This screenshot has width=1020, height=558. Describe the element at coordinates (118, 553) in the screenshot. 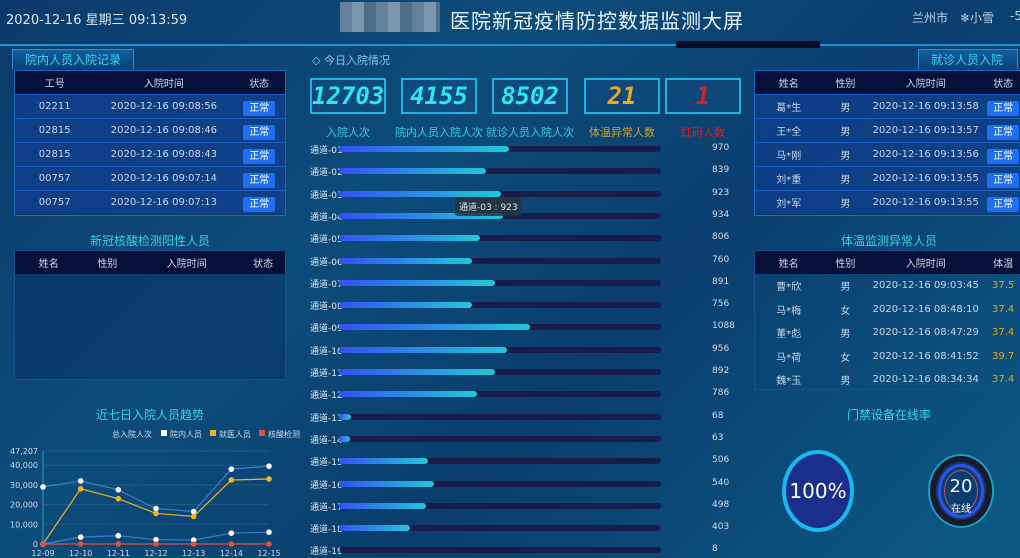

I see `x-tick-label: 12-11` at that location.